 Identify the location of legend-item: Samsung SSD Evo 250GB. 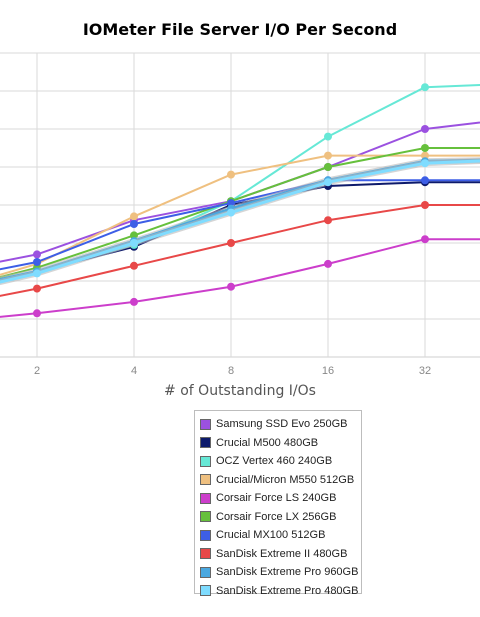
(280, 424).